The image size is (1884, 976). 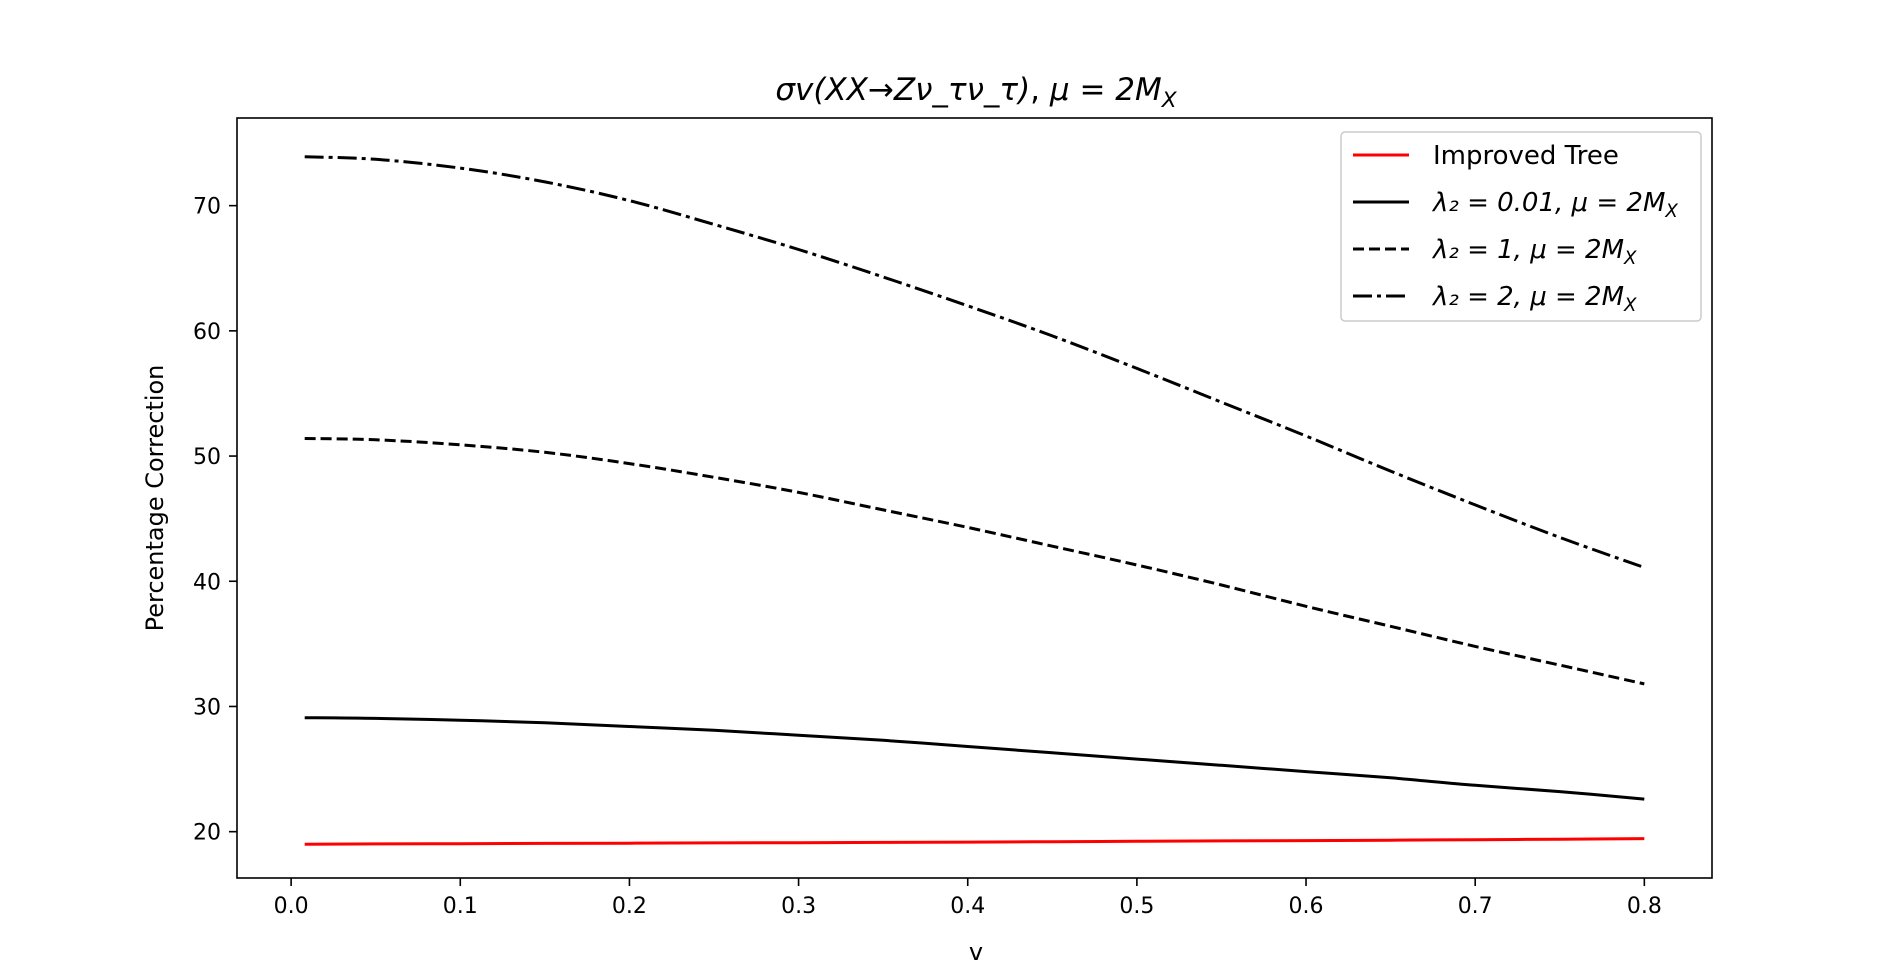 I want to click on legend-box, so click(x=1521, y=226).